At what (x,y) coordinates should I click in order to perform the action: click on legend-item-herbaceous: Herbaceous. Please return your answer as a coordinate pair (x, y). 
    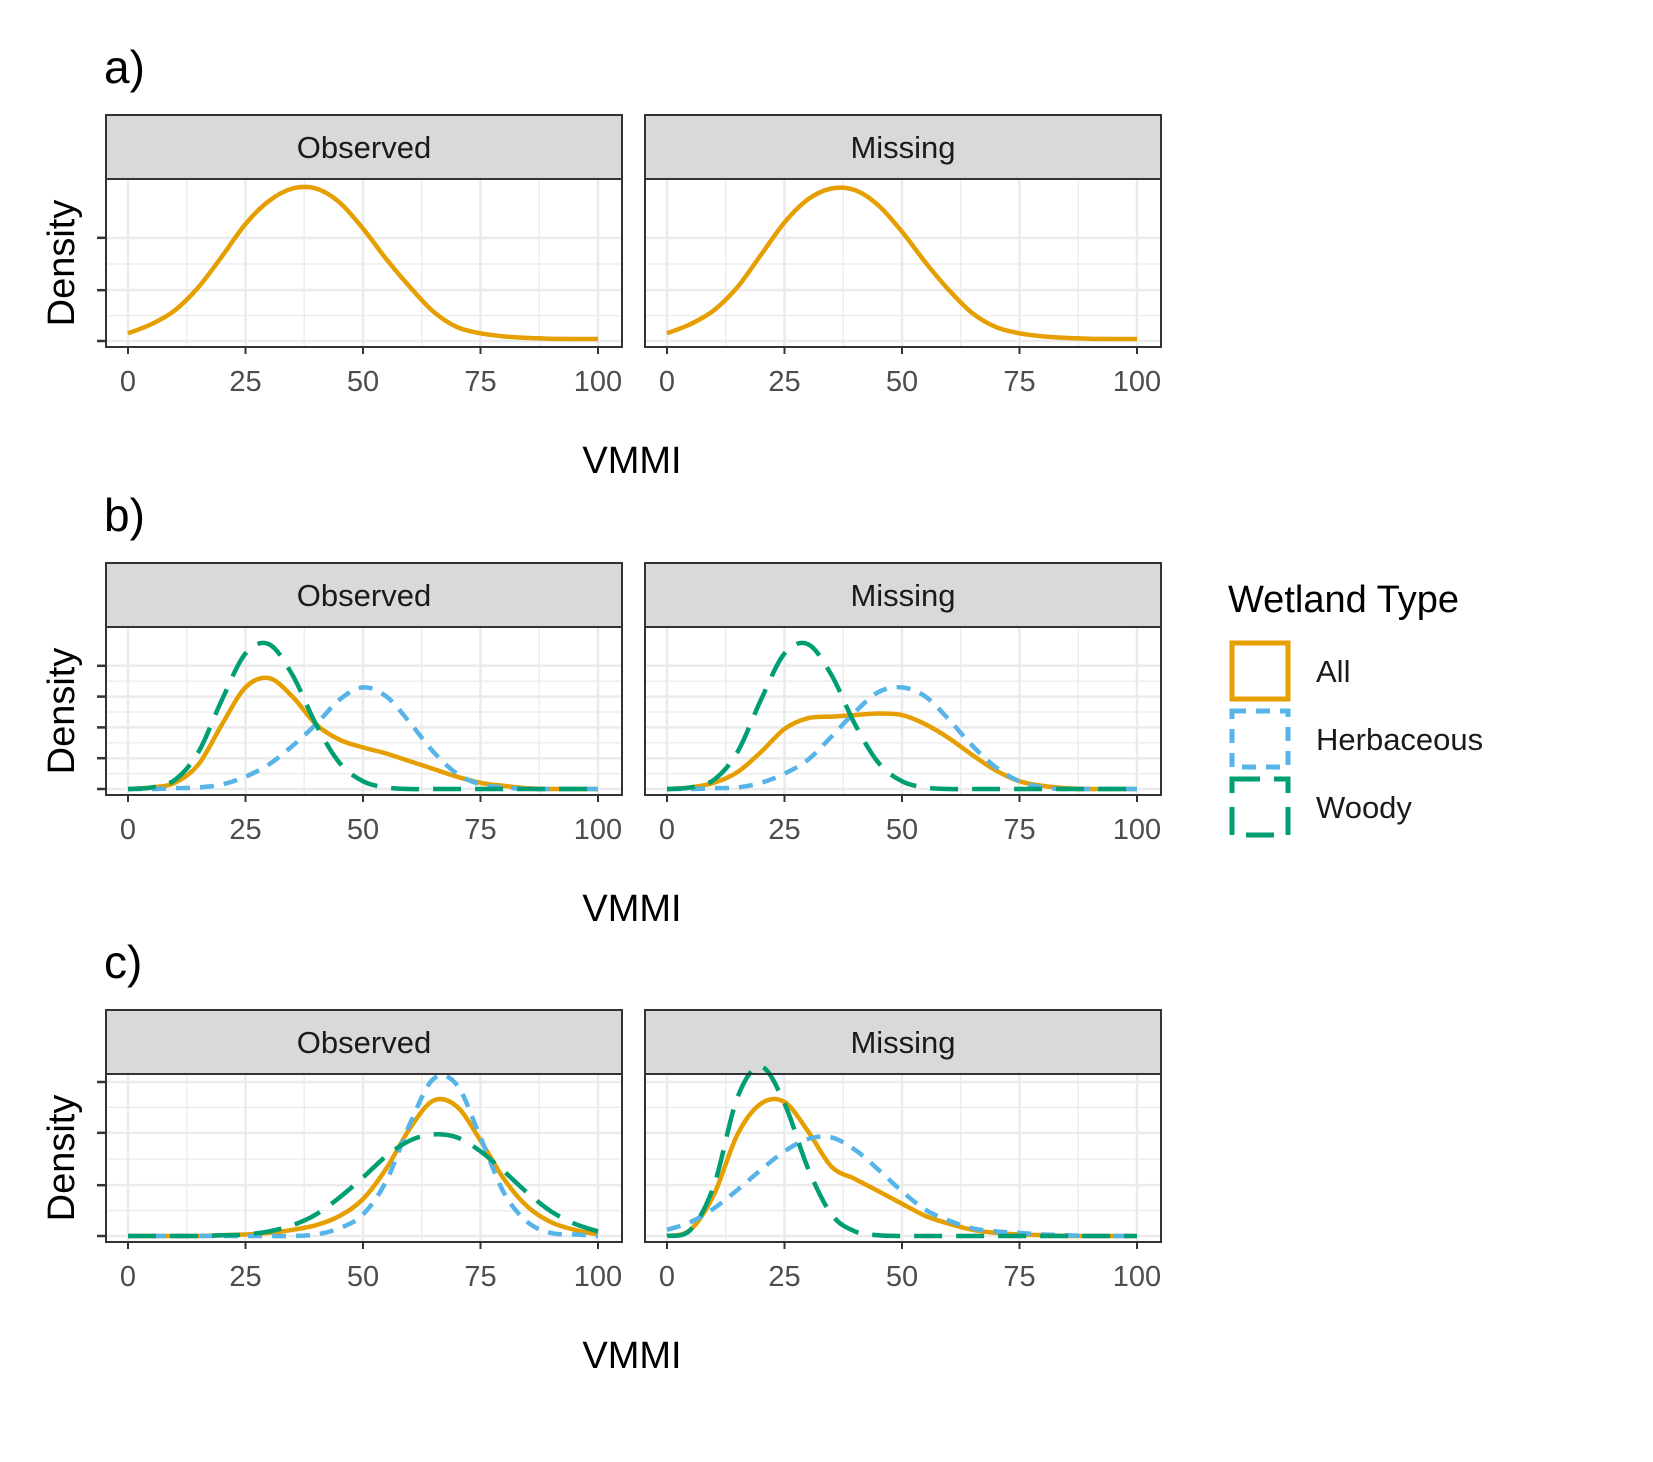
    Looking at the image, I should click on (1356, 739).